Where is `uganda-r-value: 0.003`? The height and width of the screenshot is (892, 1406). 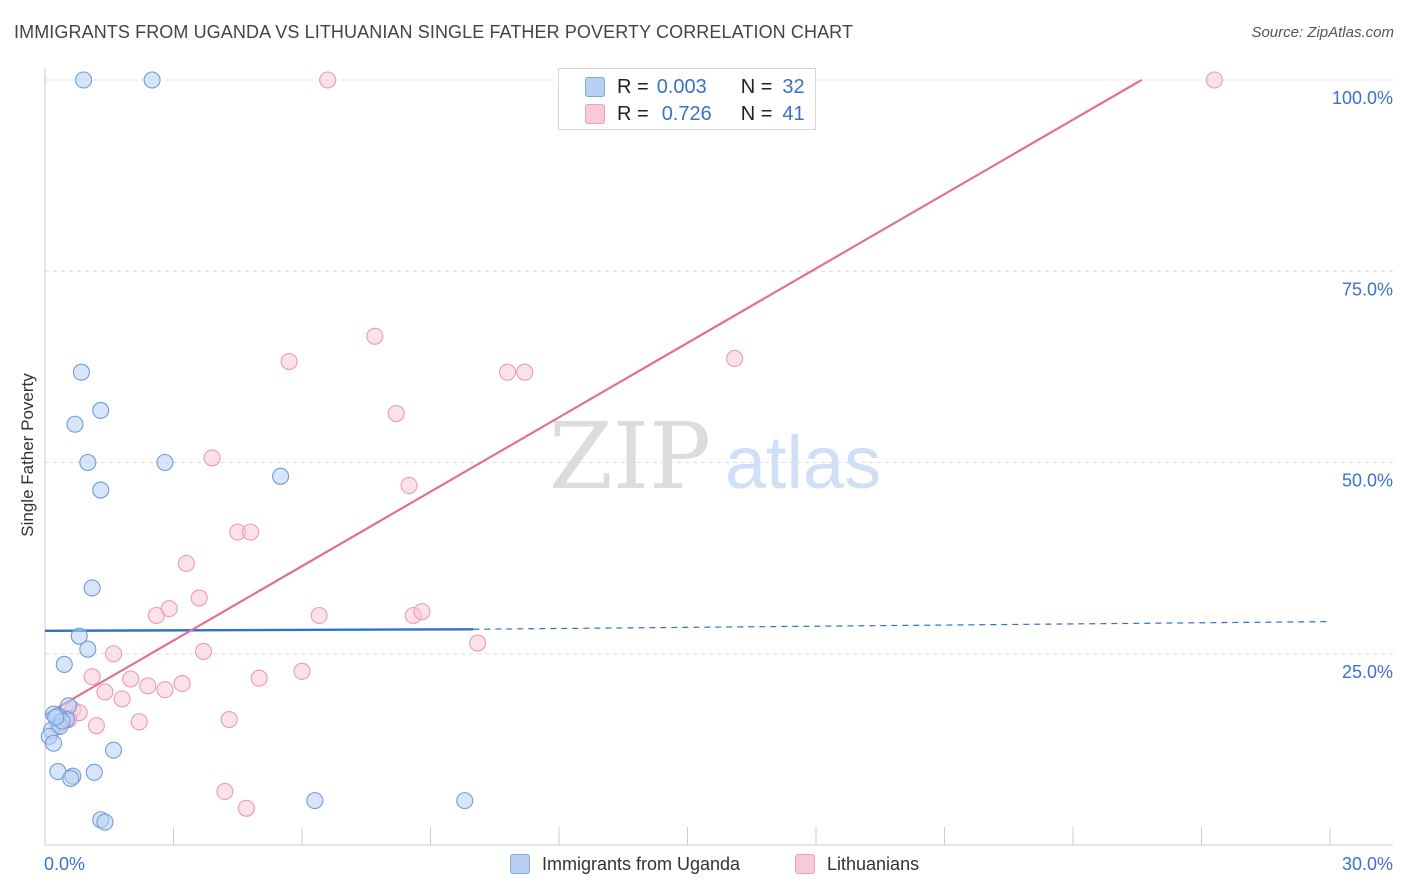
uganda-r-value: 0.003 is located at coordinates (681, 86).